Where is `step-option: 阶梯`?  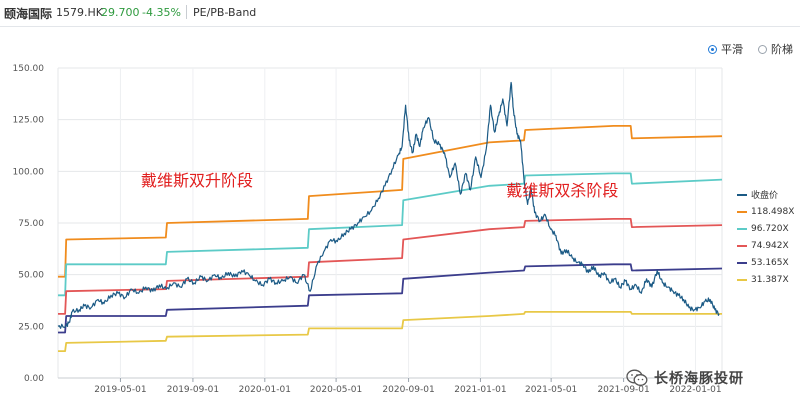
step-option: 阶梯 is located at coordinates (775, 49).